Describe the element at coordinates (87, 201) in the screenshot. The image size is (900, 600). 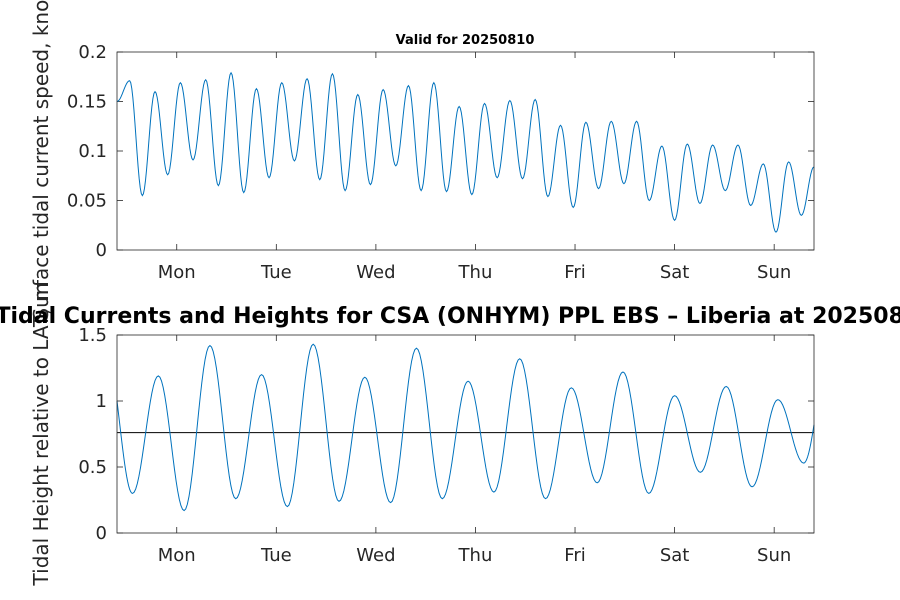
I see `speed-y-tick-label: 0.05` at that location.